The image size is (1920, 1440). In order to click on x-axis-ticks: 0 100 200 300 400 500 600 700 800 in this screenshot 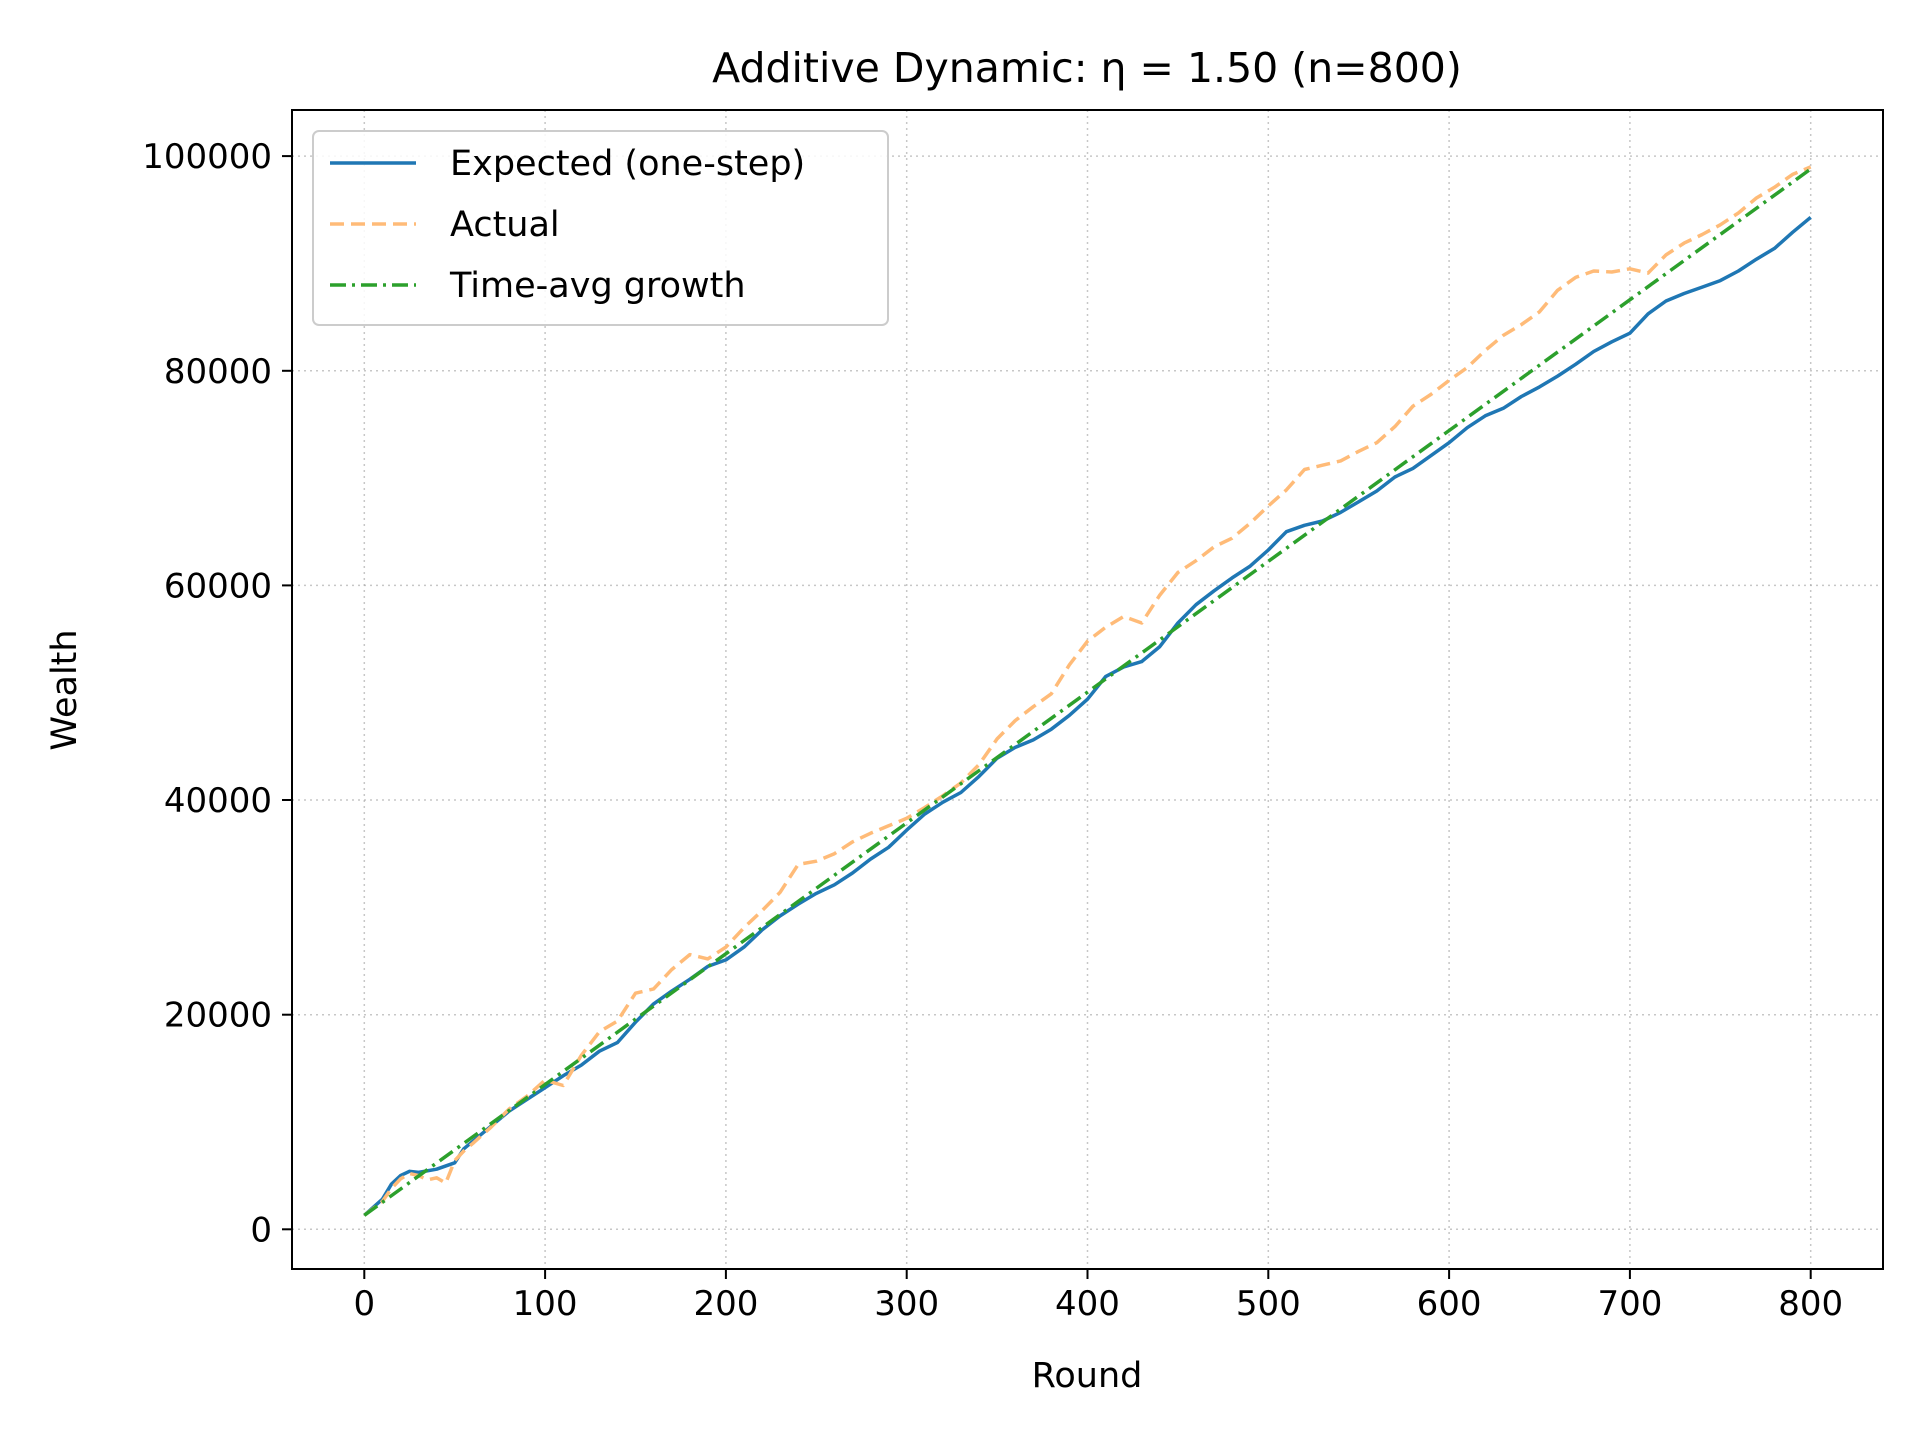, I will do `click(1098, 1296)`.